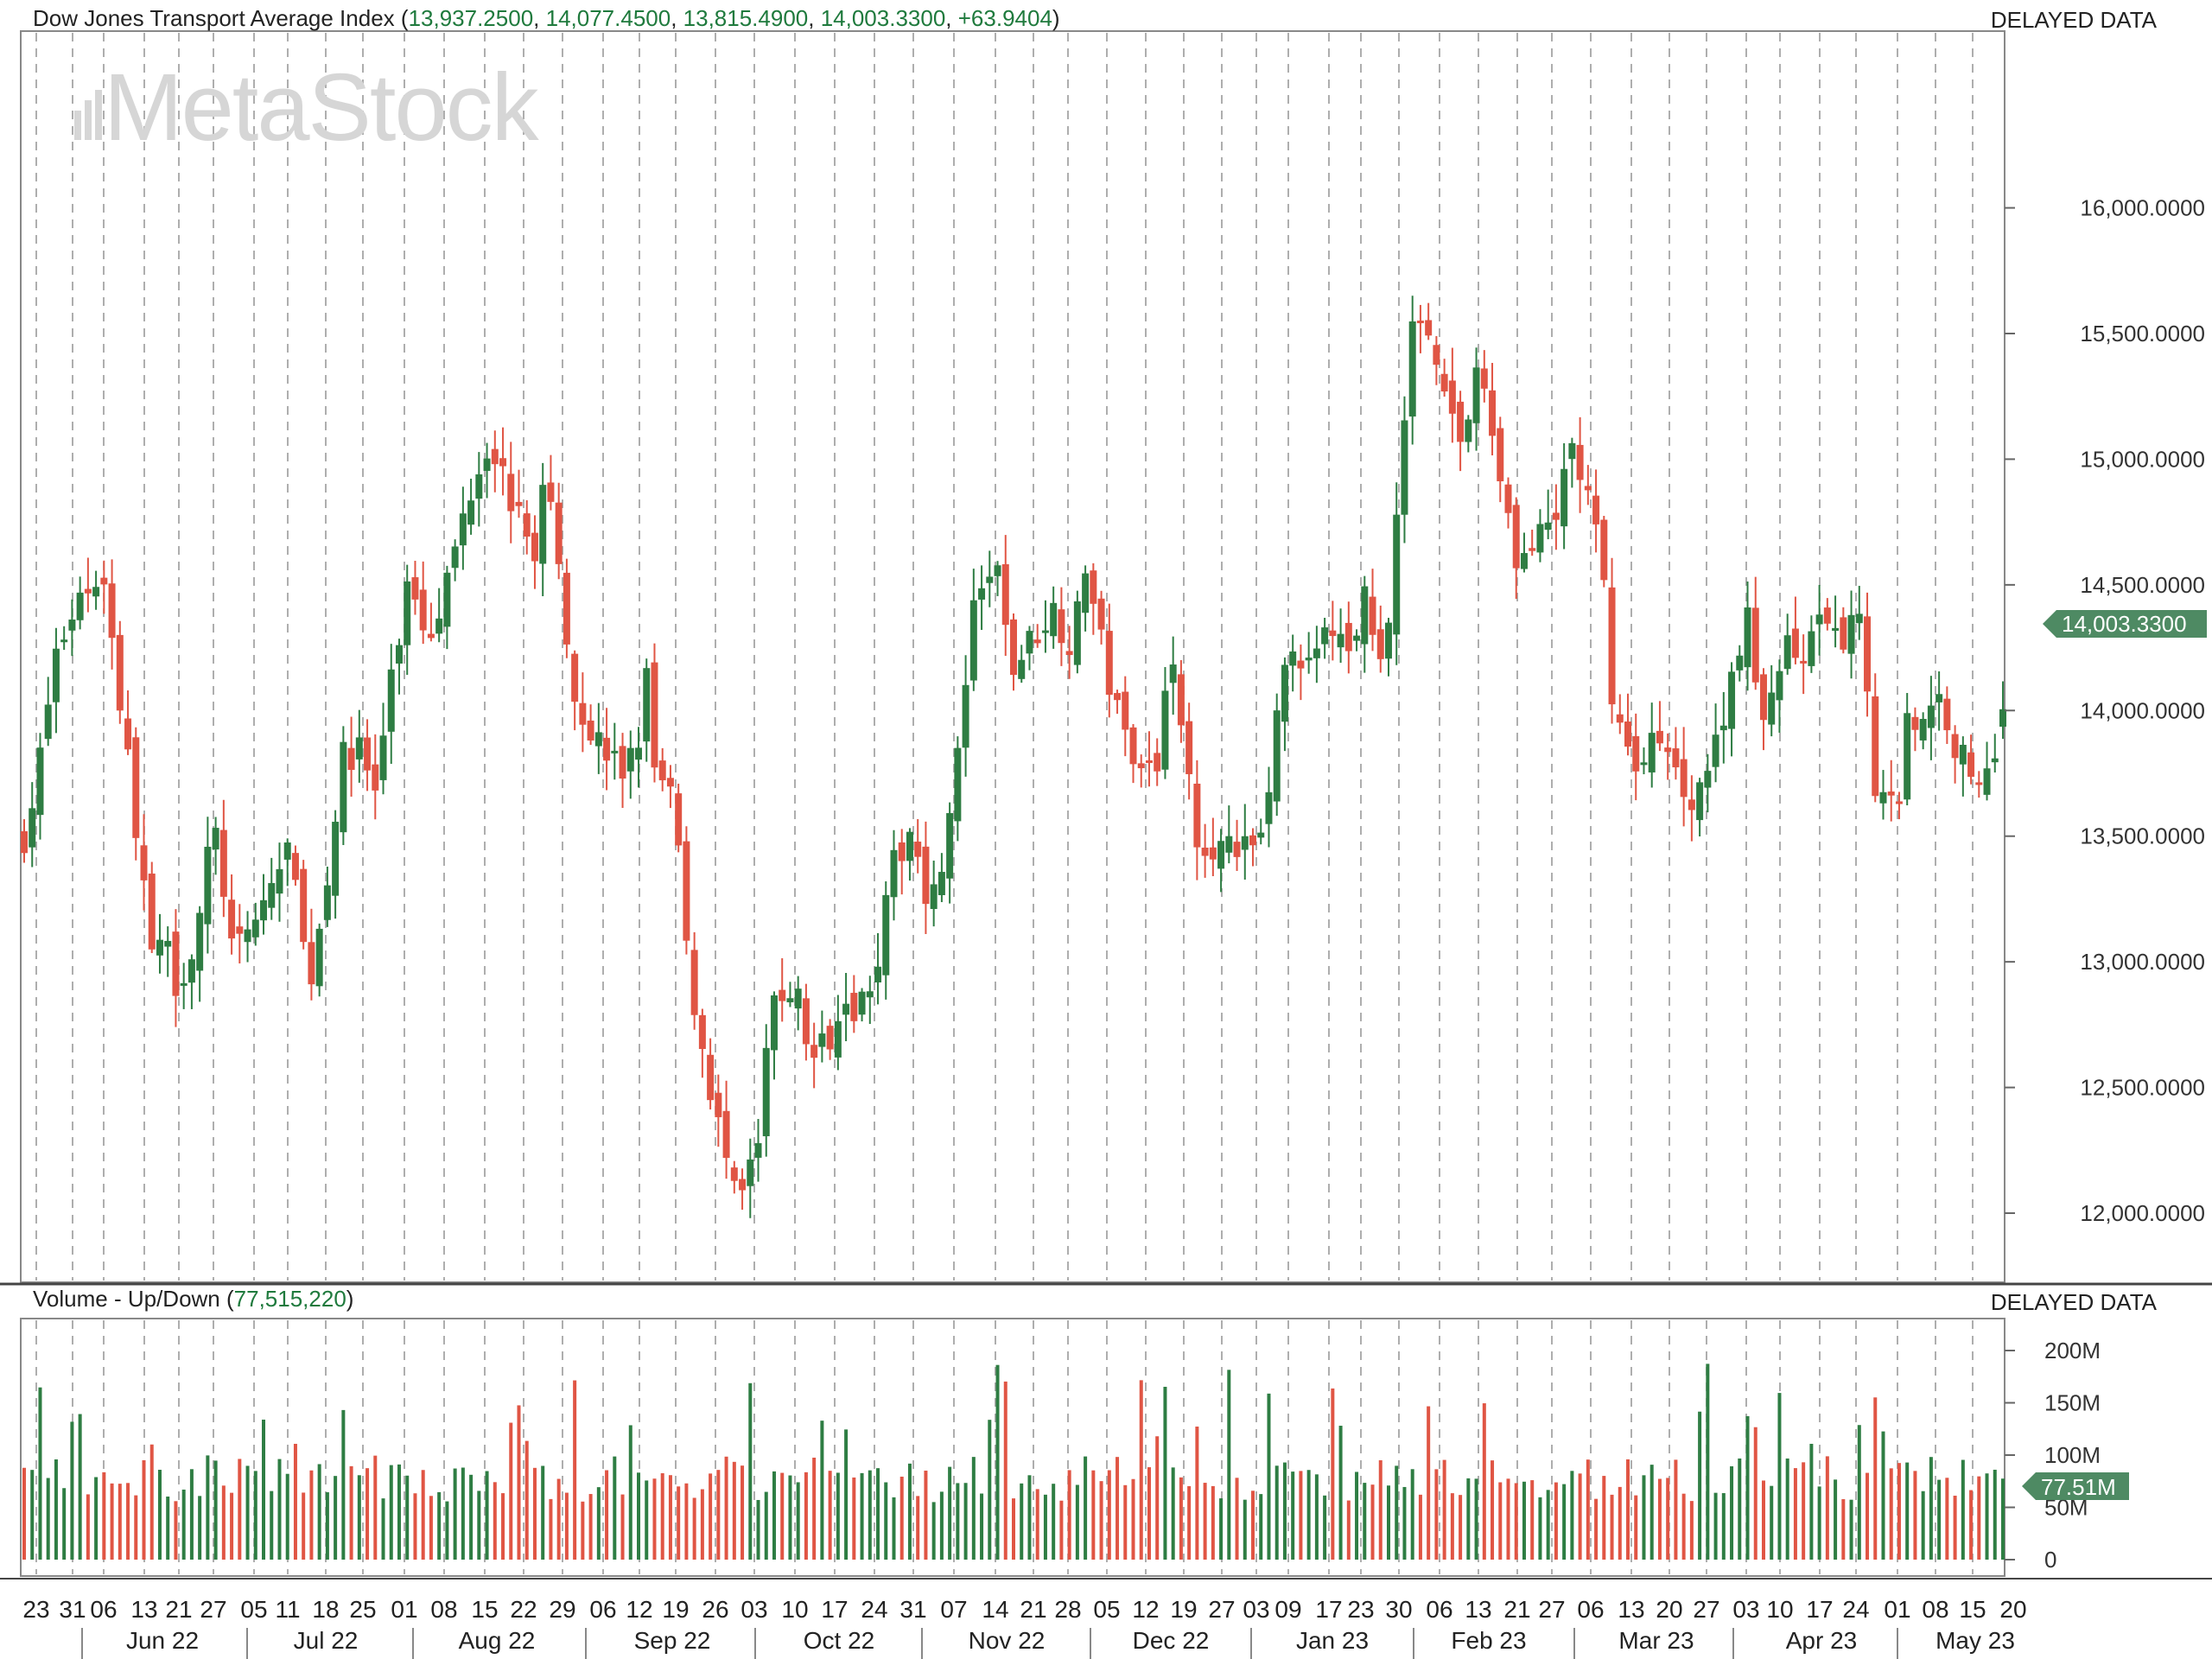 The height and width of the screenshot is (1659, 2212). Describe the element at coordinates (1656, 1640) in the screenshot. I see `month-label: Mar 23` at that location.